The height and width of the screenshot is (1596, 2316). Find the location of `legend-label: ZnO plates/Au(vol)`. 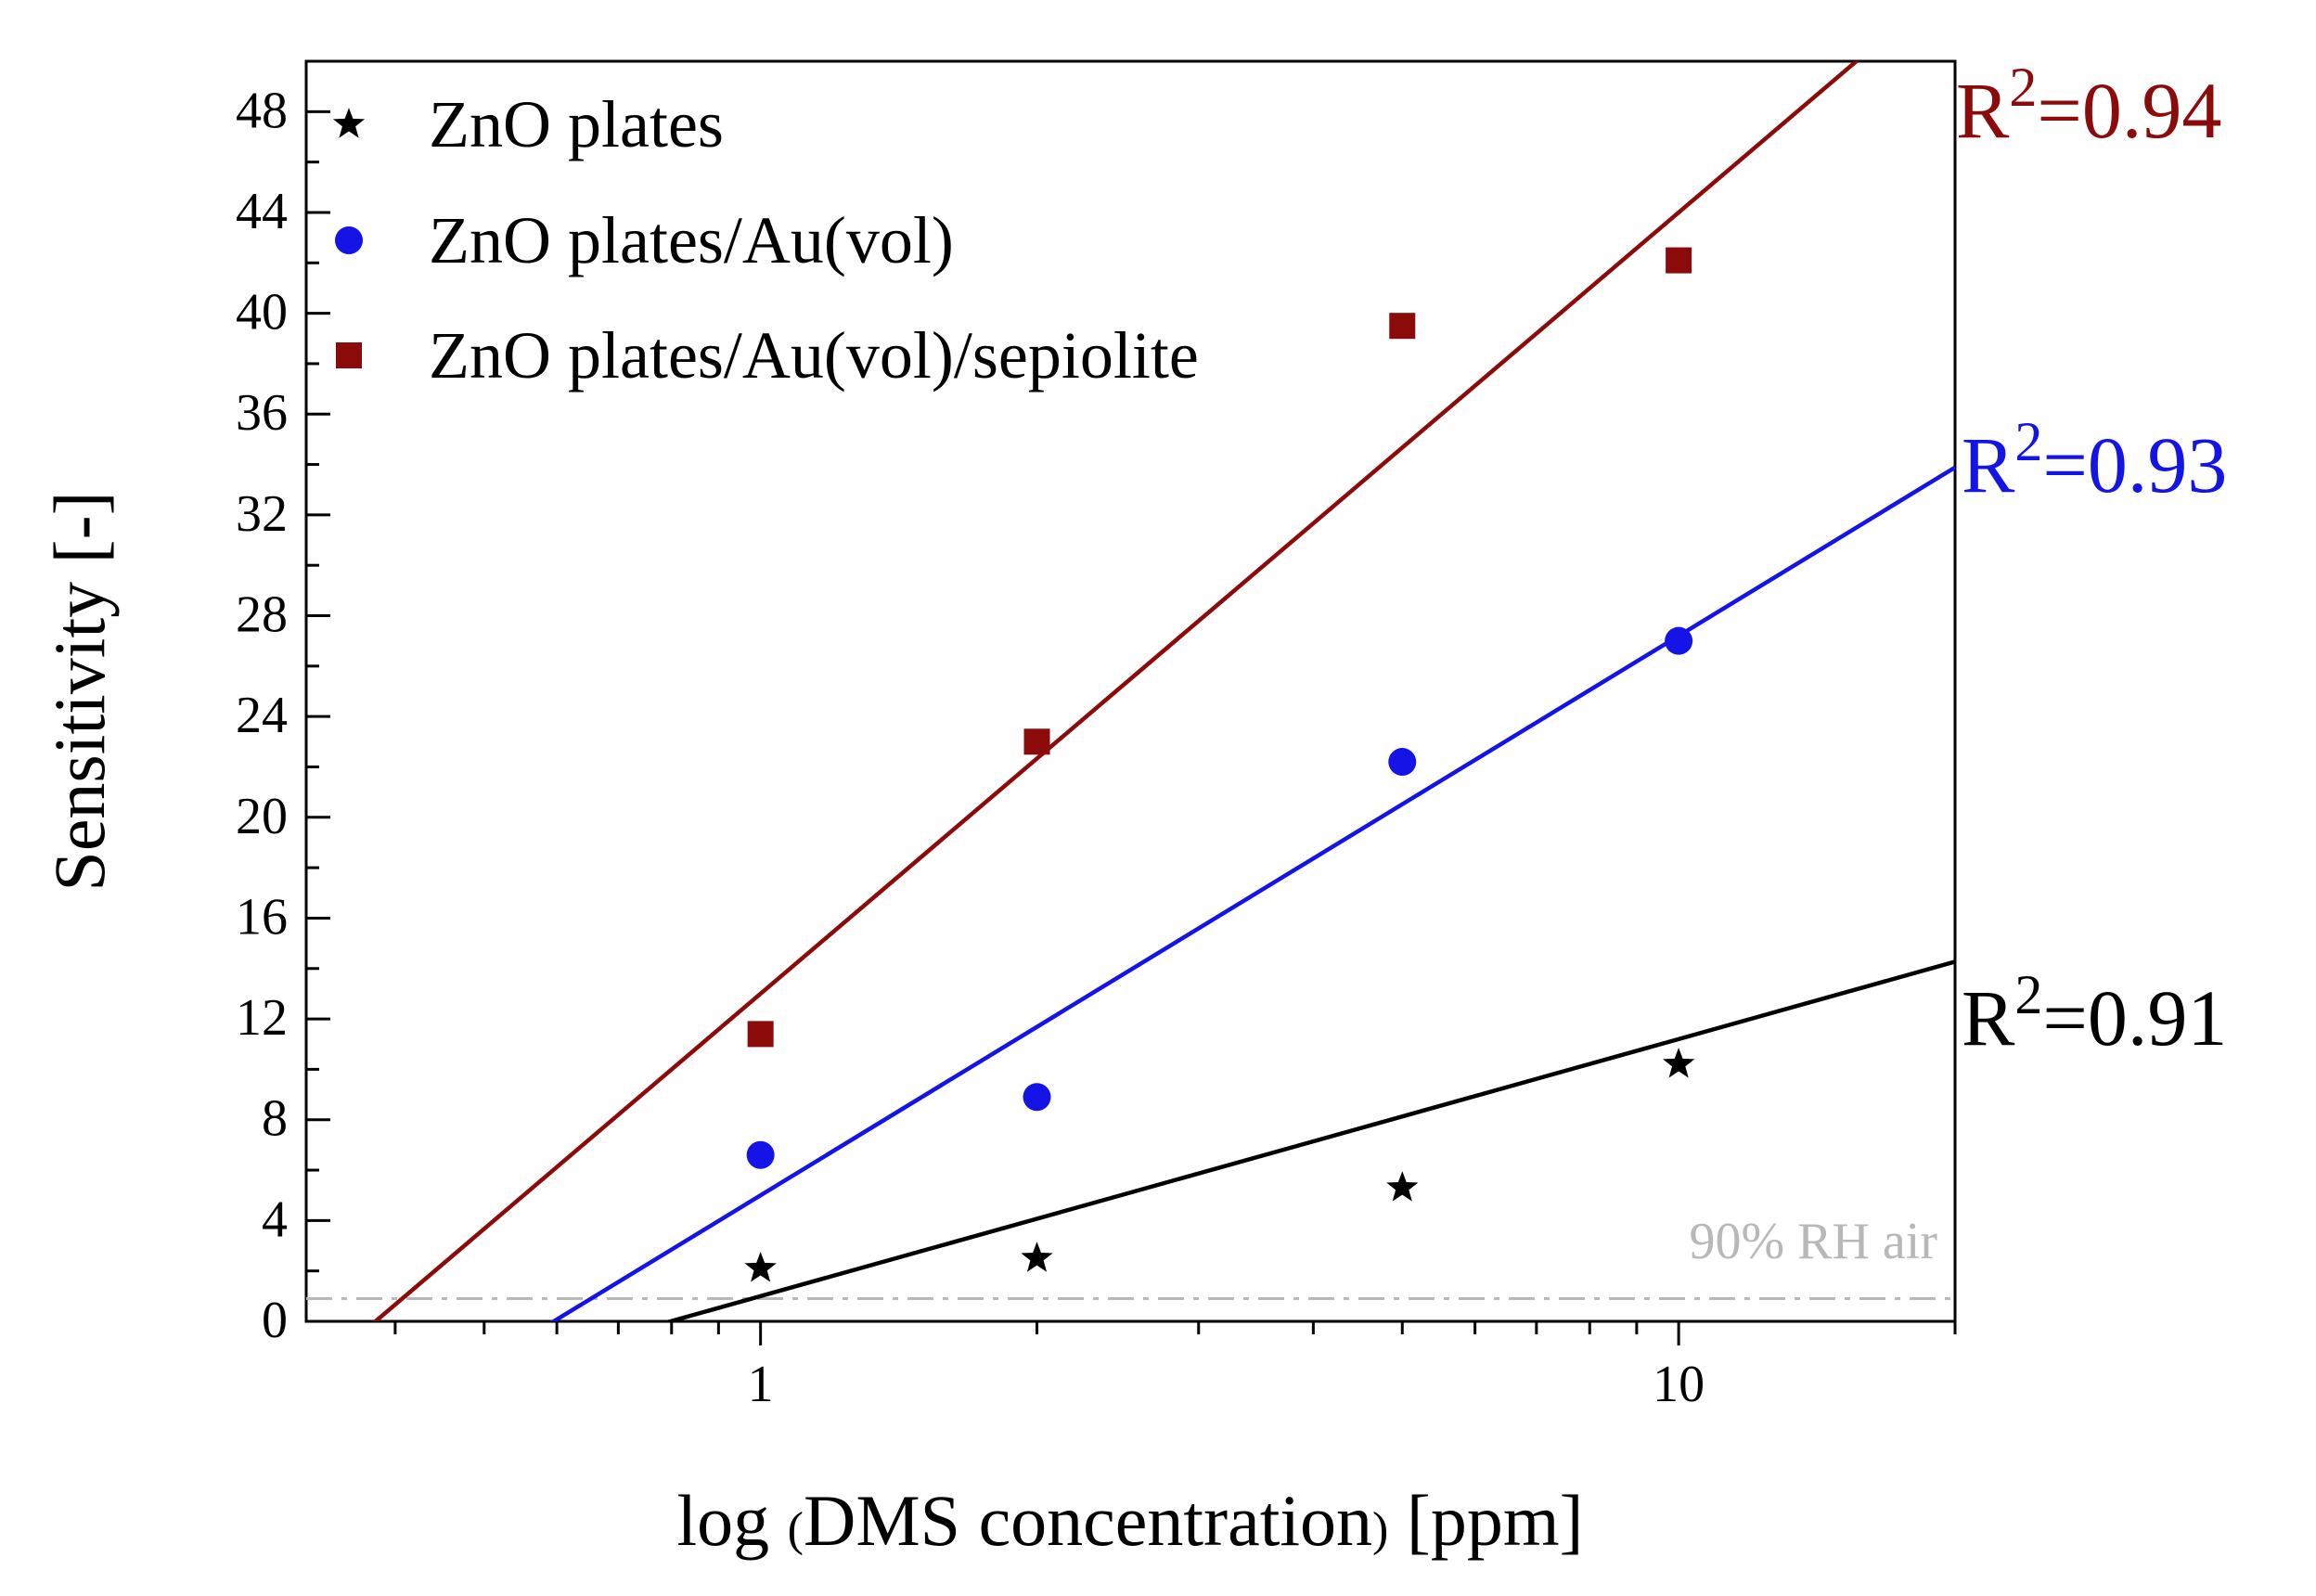

legend-label: ZnO plates/Au(vol) is located at coordinates (692, 240).